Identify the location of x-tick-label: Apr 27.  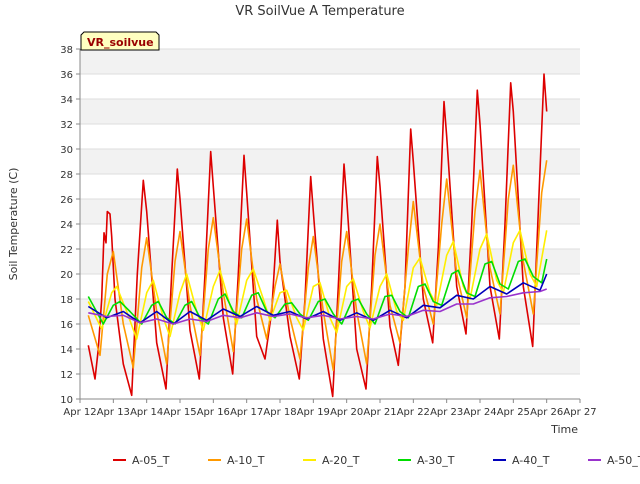
(579, 412).